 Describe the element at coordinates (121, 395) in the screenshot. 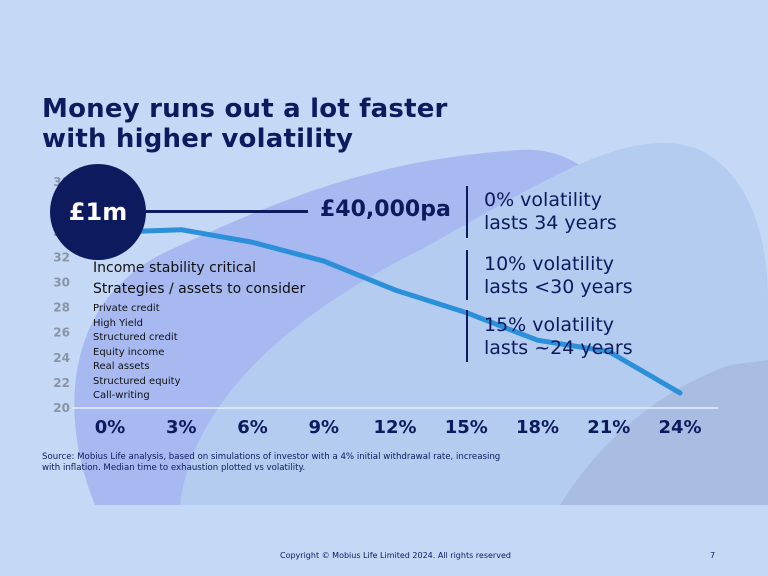

I see `strategy-item: Call-writing` at that location.